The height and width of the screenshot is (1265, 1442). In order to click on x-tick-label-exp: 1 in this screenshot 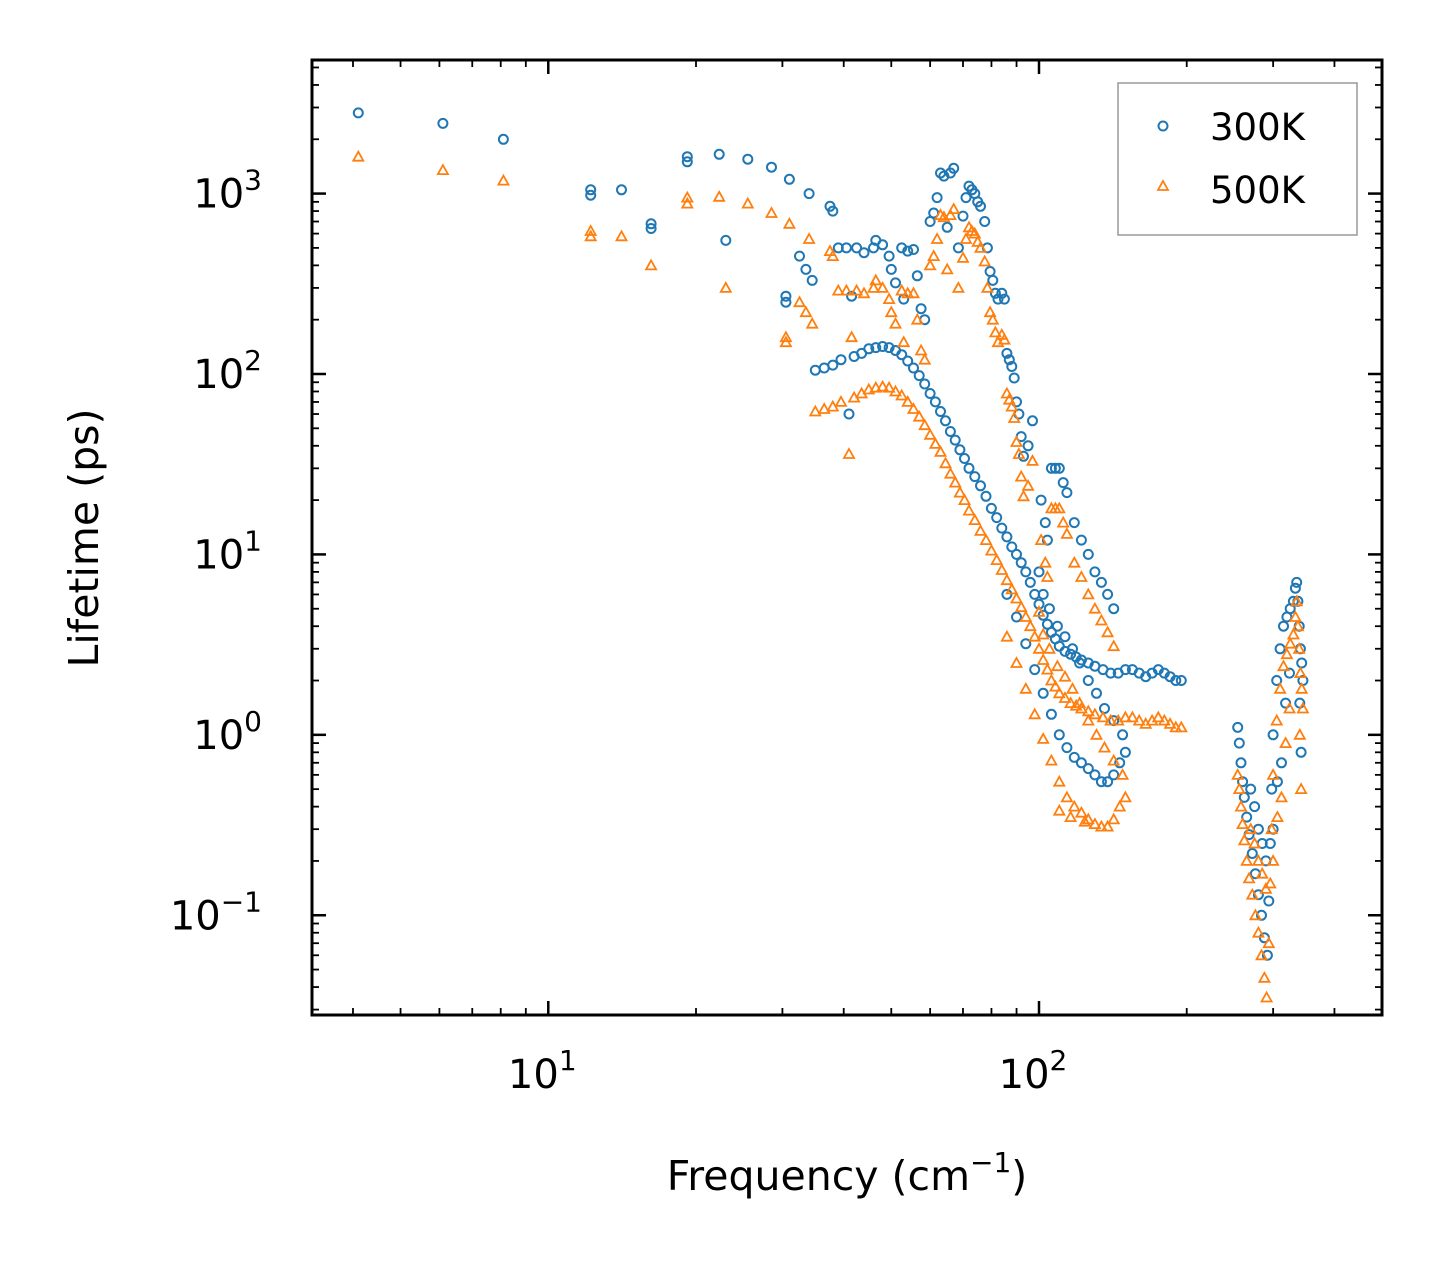, I will do `click(568, 1060)`.